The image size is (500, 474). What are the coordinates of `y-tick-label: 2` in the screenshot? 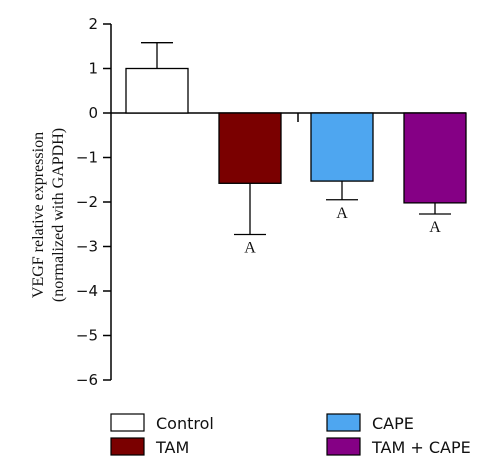 It's located at (93, 24).